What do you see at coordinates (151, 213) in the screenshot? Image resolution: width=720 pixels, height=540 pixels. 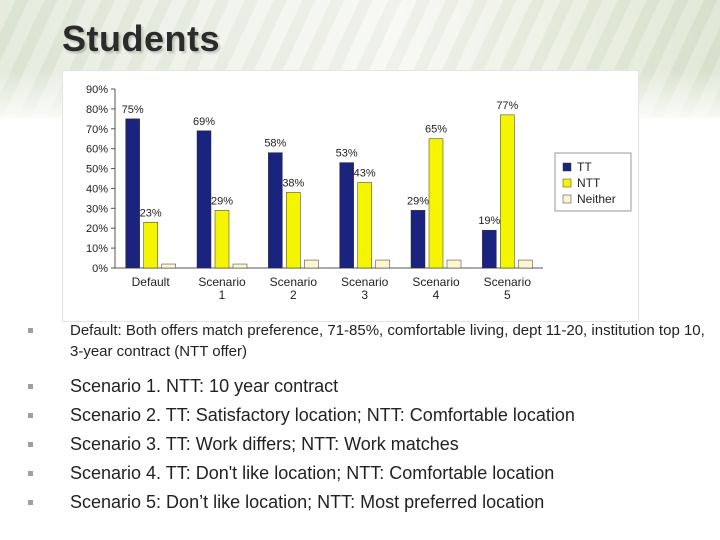 I see `data-label: 23%` at bounding box center [151, 213].